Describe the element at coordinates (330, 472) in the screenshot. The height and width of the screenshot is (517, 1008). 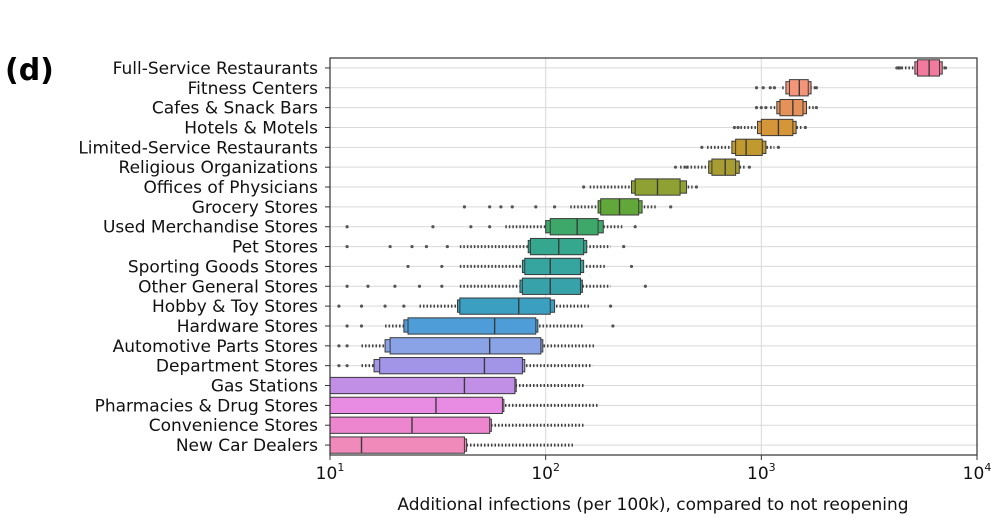
I see `x-tick-label: 10¹` at that location.